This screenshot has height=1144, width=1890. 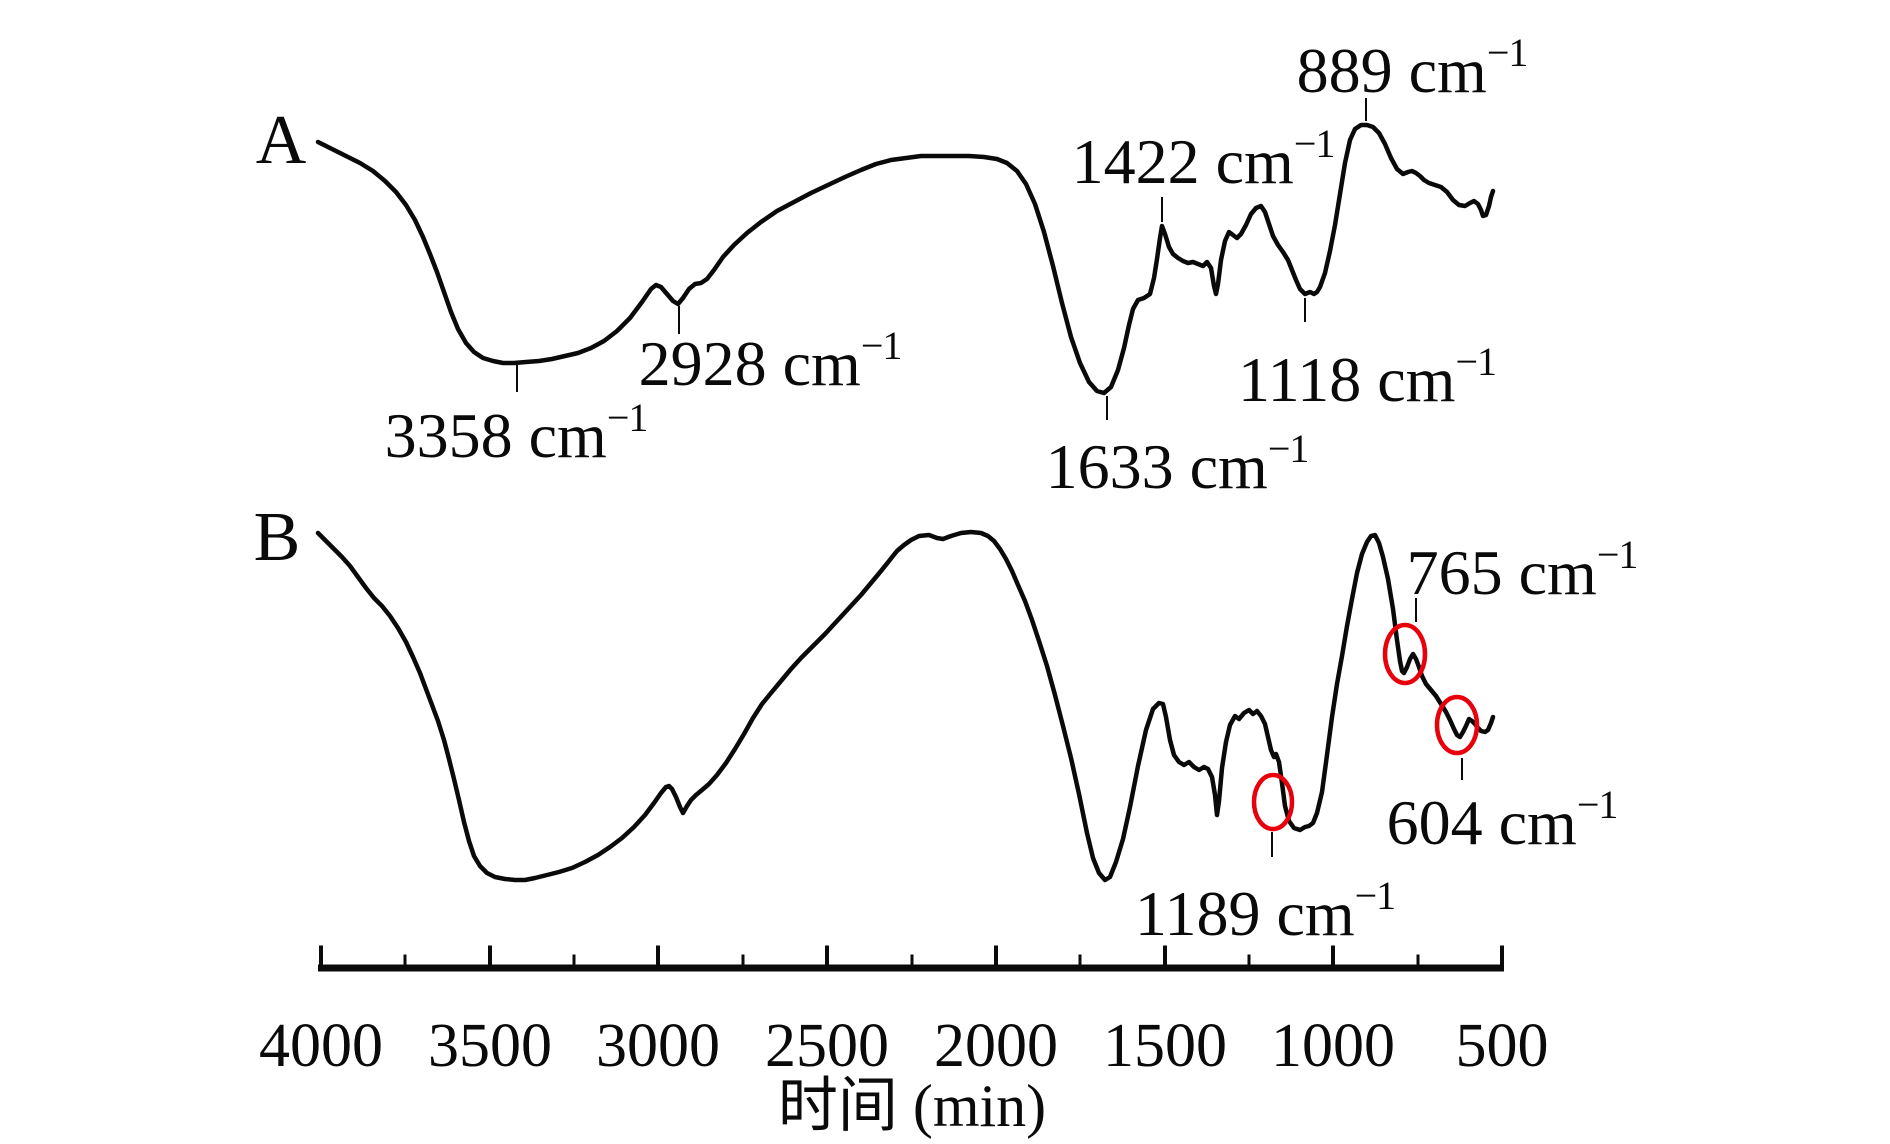 I want to click on peak-annotation: 1118 cm−1, so click(x=1367, y=377).